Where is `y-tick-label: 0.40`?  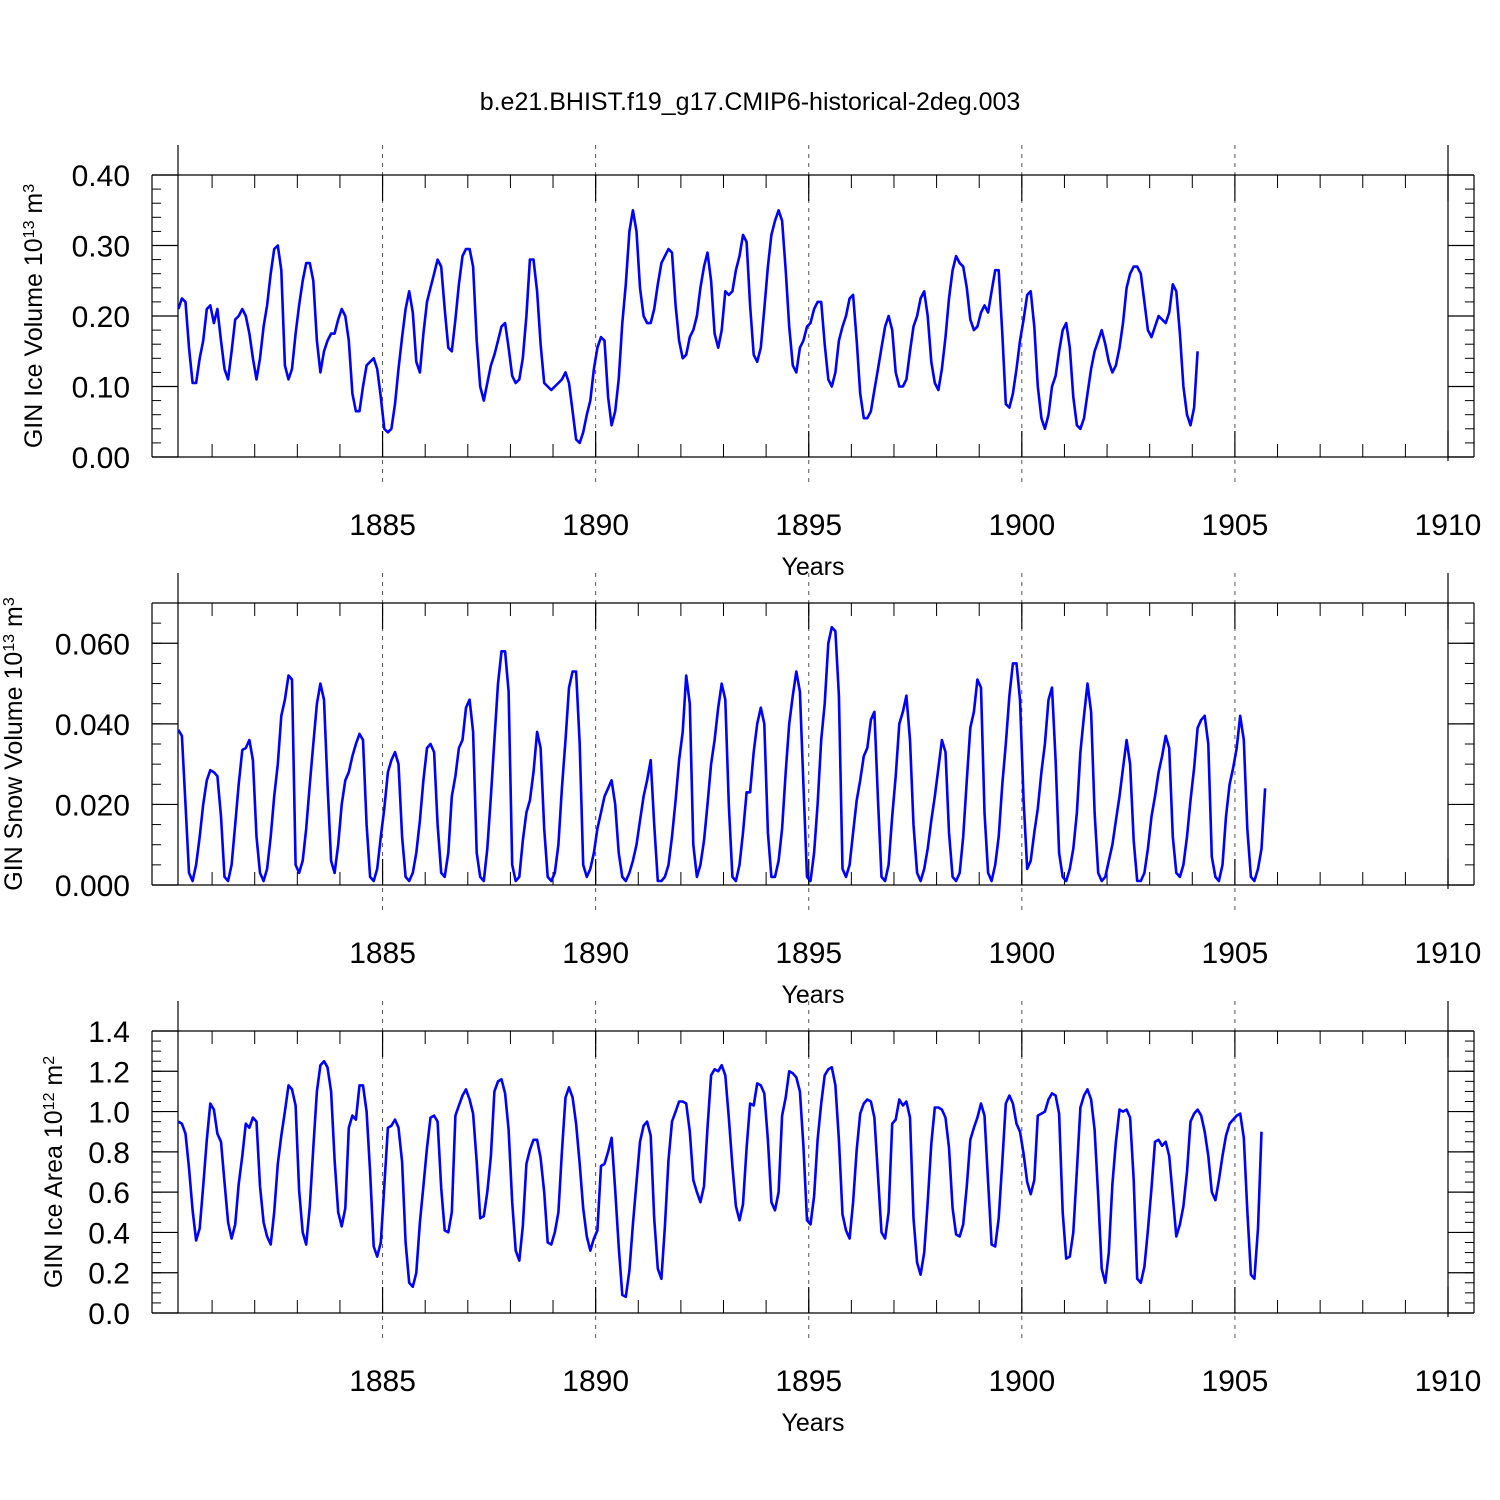 y-tick-label: 0.40 is located at coordinates (101, 176).